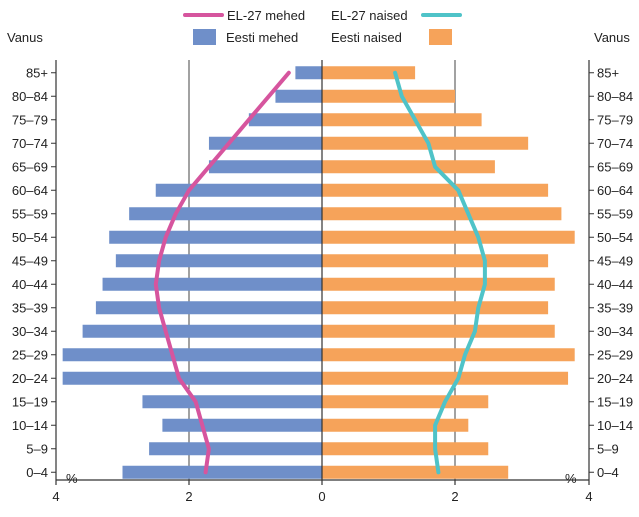 This screenshot has height=517, width=639. What do you see at coordinates (265, 143) in the screenshot?
I see `bar-men-70–74` at bounding box center [265, 143].